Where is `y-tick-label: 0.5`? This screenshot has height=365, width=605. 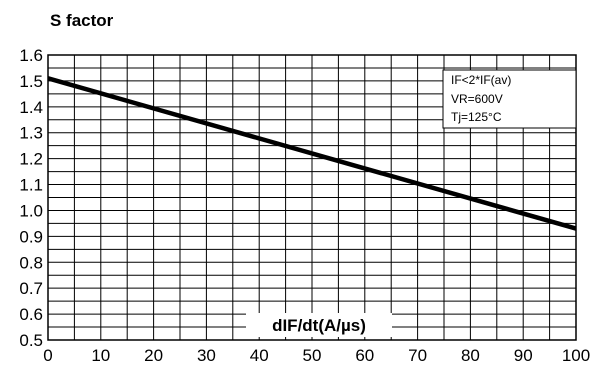 y-tick-label: 0.5 is located at coordinates (31, 340).